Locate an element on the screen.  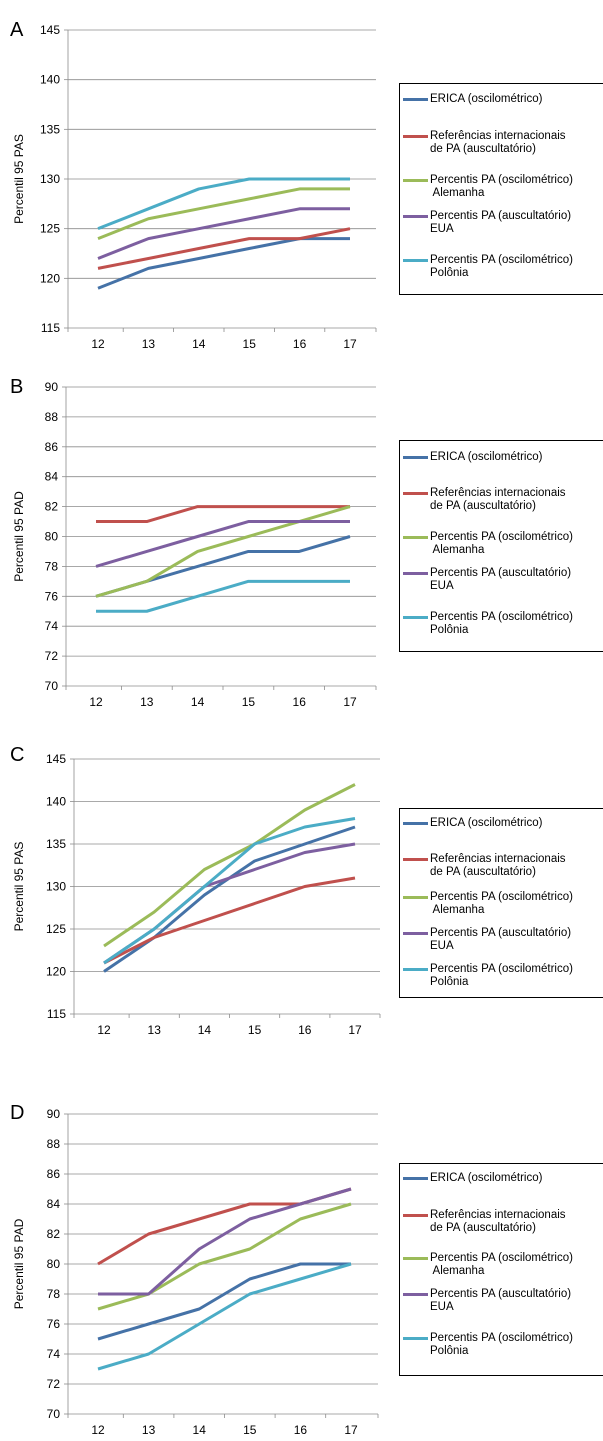
y-axis-label: Percentil 95 PAS is located at coordinates (19, 179).